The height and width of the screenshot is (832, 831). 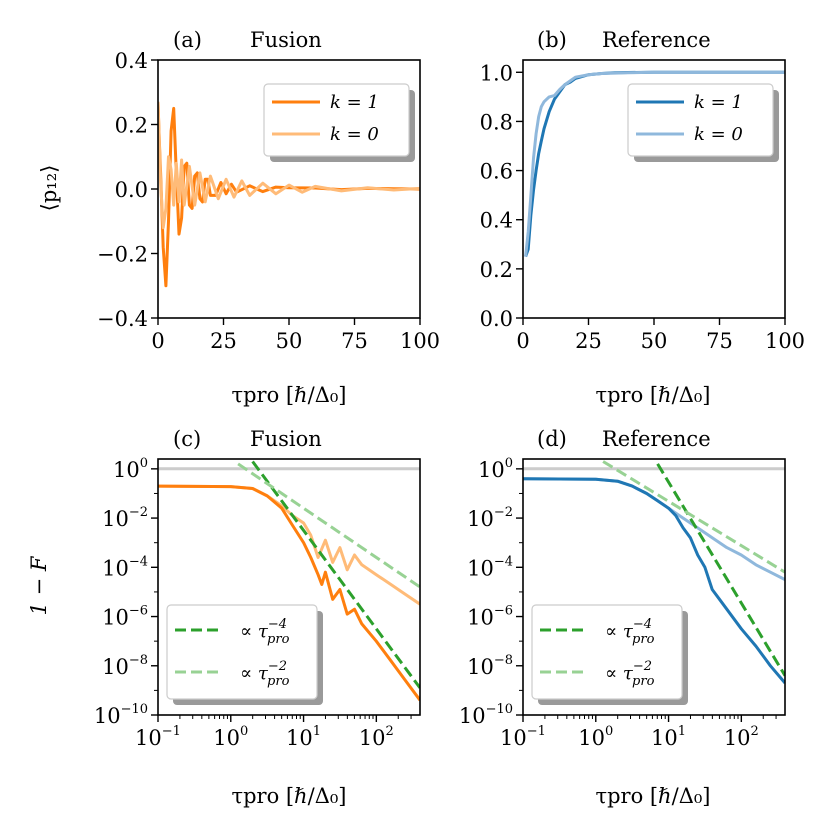 What do you see at coordinates (354, 134) in the screenshot?
I see `legend-label: k = 0` at bounding box center [354, 134].